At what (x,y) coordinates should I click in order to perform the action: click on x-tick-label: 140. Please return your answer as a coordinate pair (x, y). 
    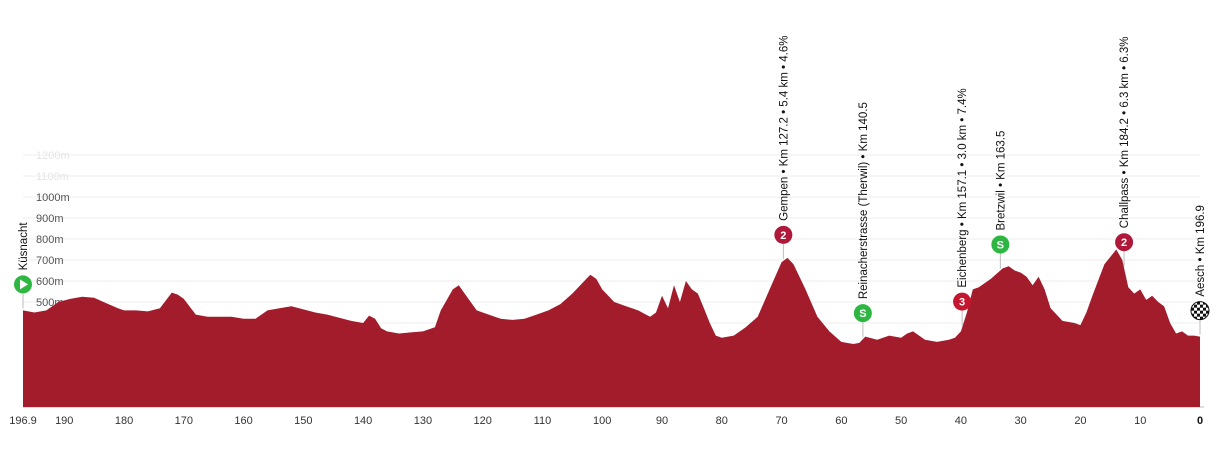
    Looking at the image, I should click on (363, 421).